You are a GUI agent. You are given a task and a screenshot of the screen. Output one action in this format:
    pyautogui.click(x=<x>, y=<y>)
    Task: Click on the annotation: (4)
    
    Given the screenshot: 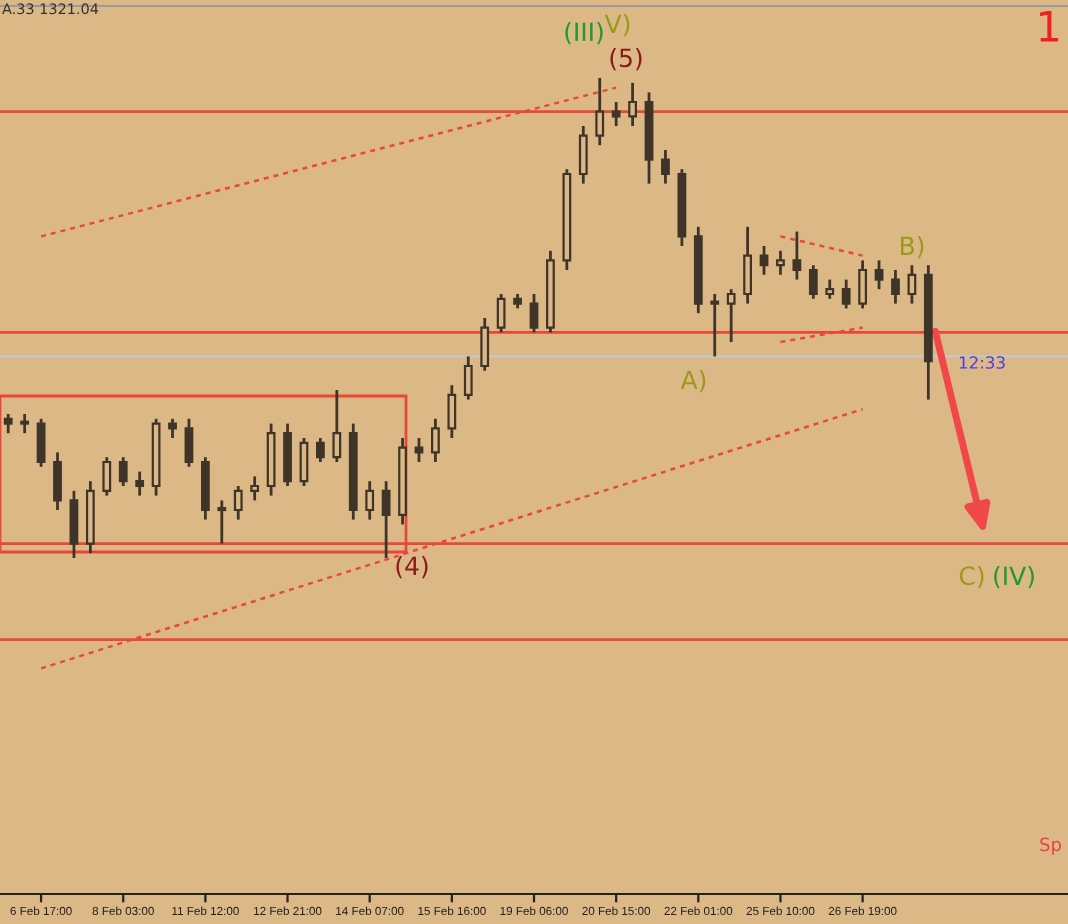 What is the action you would take?
    pyautogui.click(x=412, y=567)
    